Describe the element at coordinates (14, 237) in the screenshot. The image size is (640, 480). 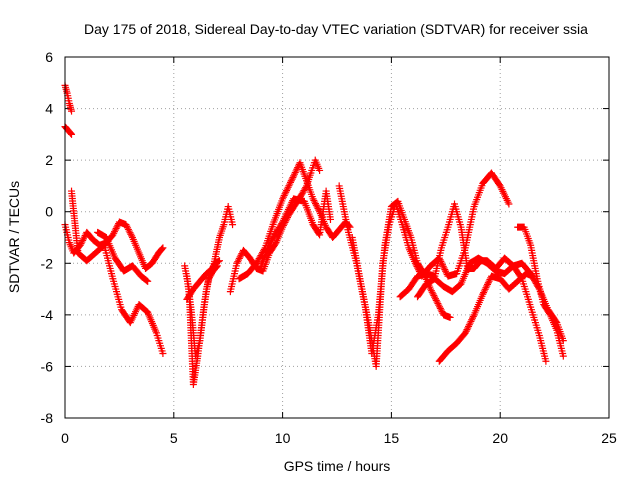
I see `y-axis-label: SDTVAR / TECUs` at that location.